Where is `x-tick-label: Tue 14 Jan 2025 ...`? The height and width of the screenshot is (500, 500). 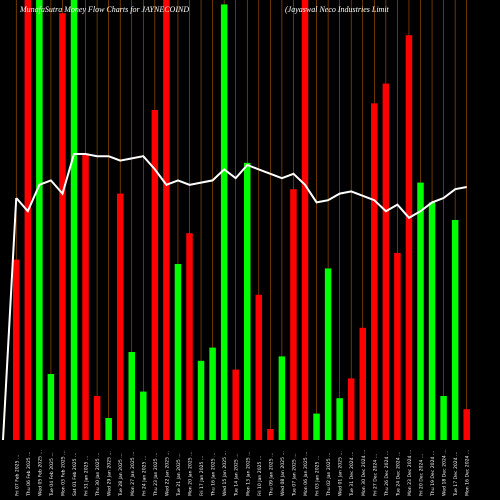 x-tick-label: Tue 14 Jan 2025 ... is located at coordinates (237, 475).